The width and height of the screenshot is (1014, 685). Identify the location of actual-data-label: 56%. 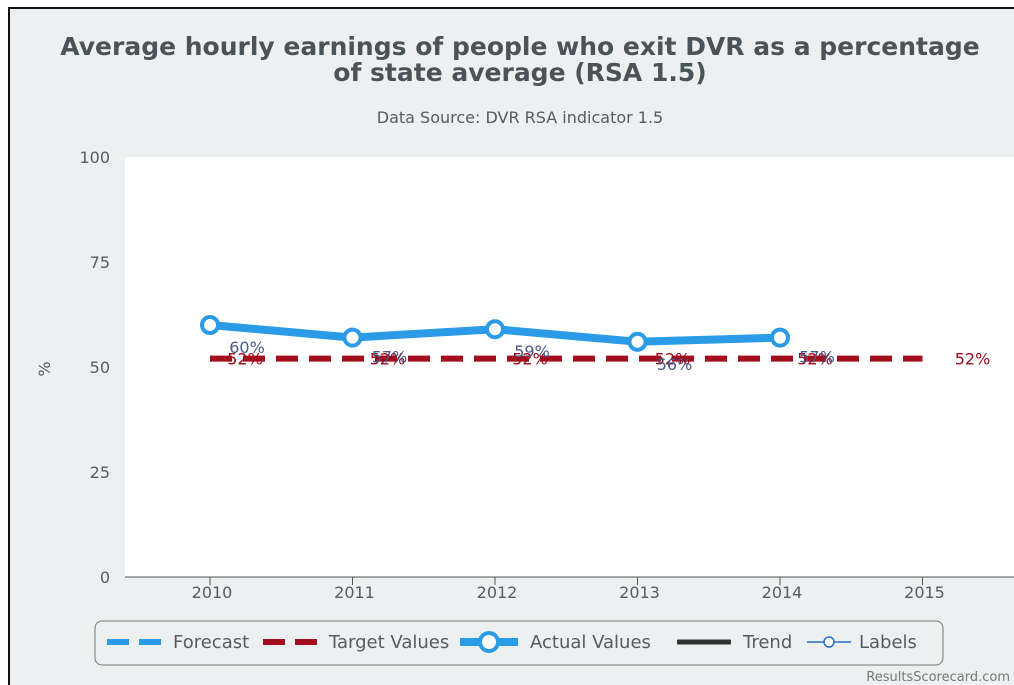
(675, 364).